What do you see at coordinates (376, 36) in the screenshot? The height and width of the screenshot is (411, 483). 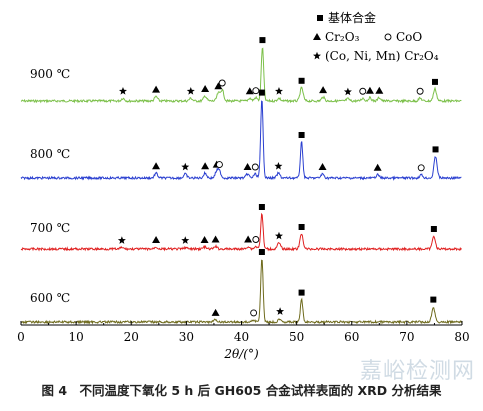 I see `legend: 基体合金 Cr₂O₃ CoO (Co, Ni, Mn) Cr₂O₄` at bounding box center [376, 36].